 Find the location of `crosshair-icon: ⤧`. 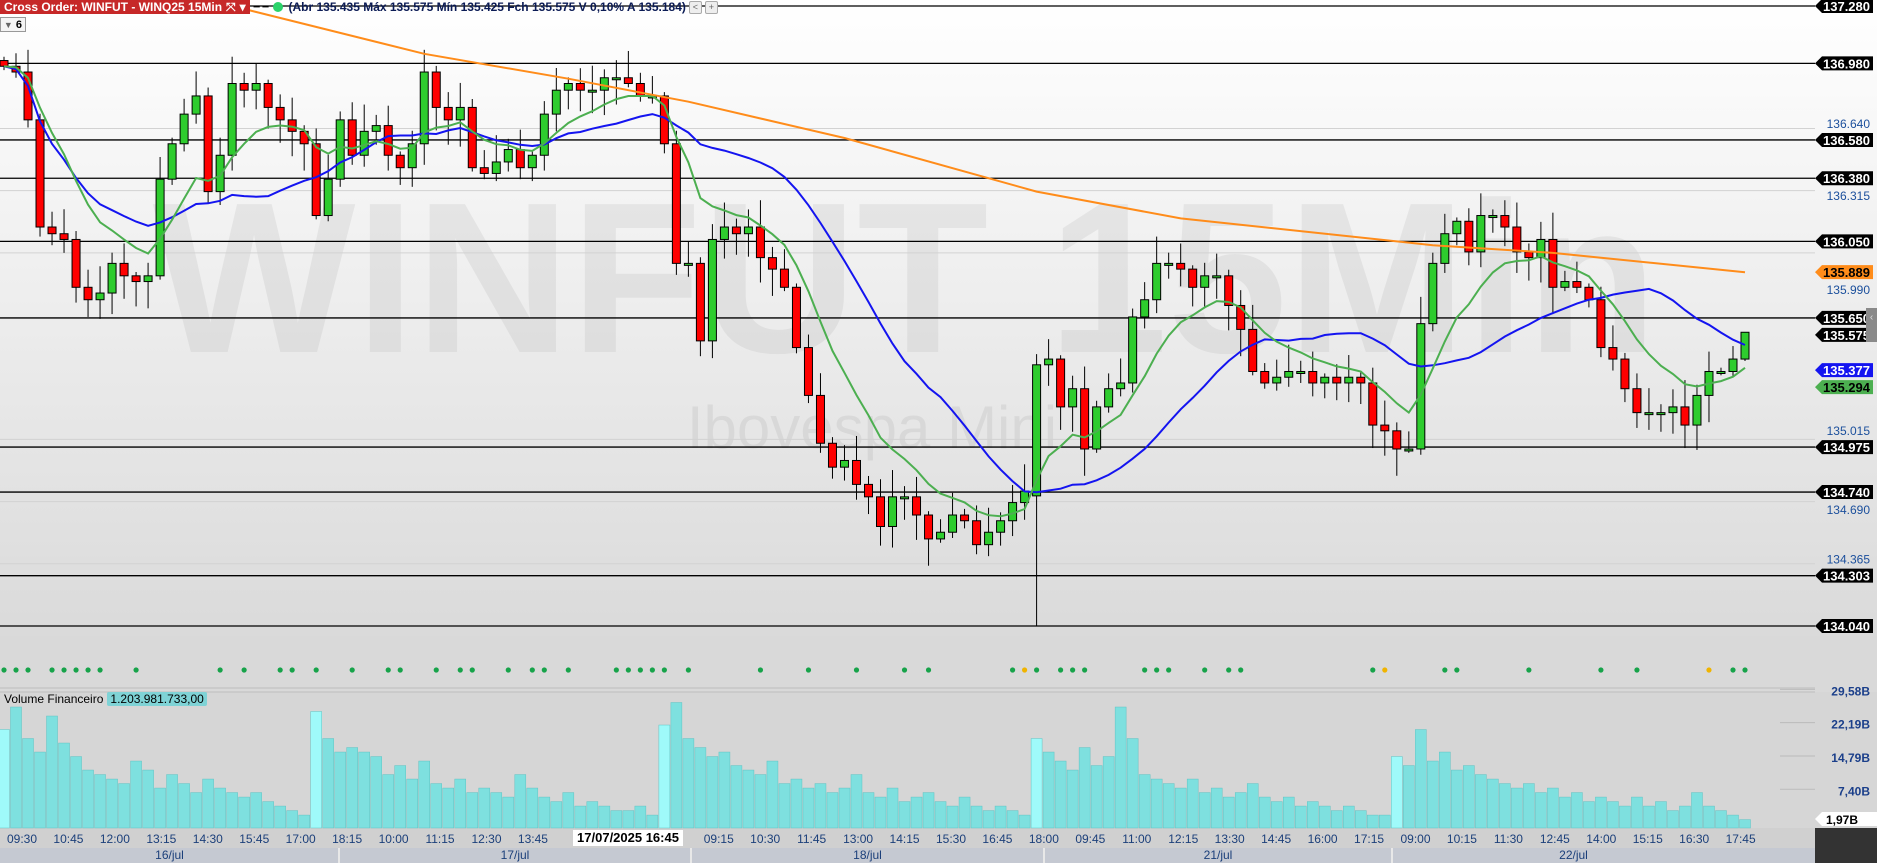

crosshair-icon: ⤧ is located at coordinates (231, 7).